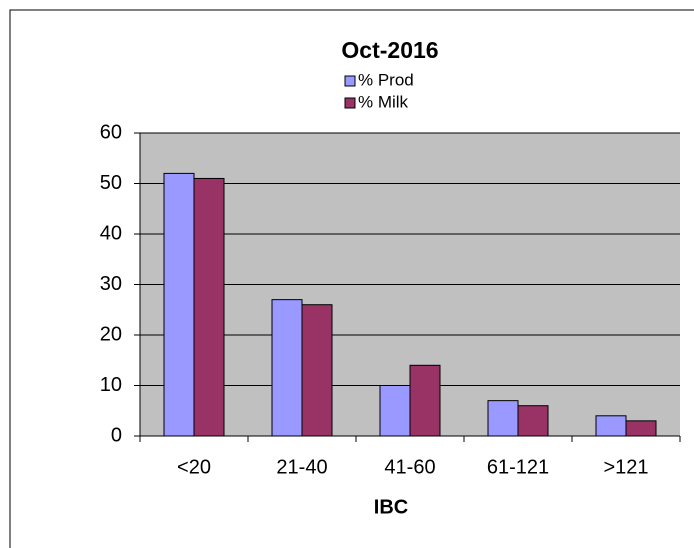 Image resolution: width=694 pixels, height=548 pixels. What do you see at coordinates (111, 132) in the screenshot?
I see `y-tick-label: 60` at bounding box center [111, 132].